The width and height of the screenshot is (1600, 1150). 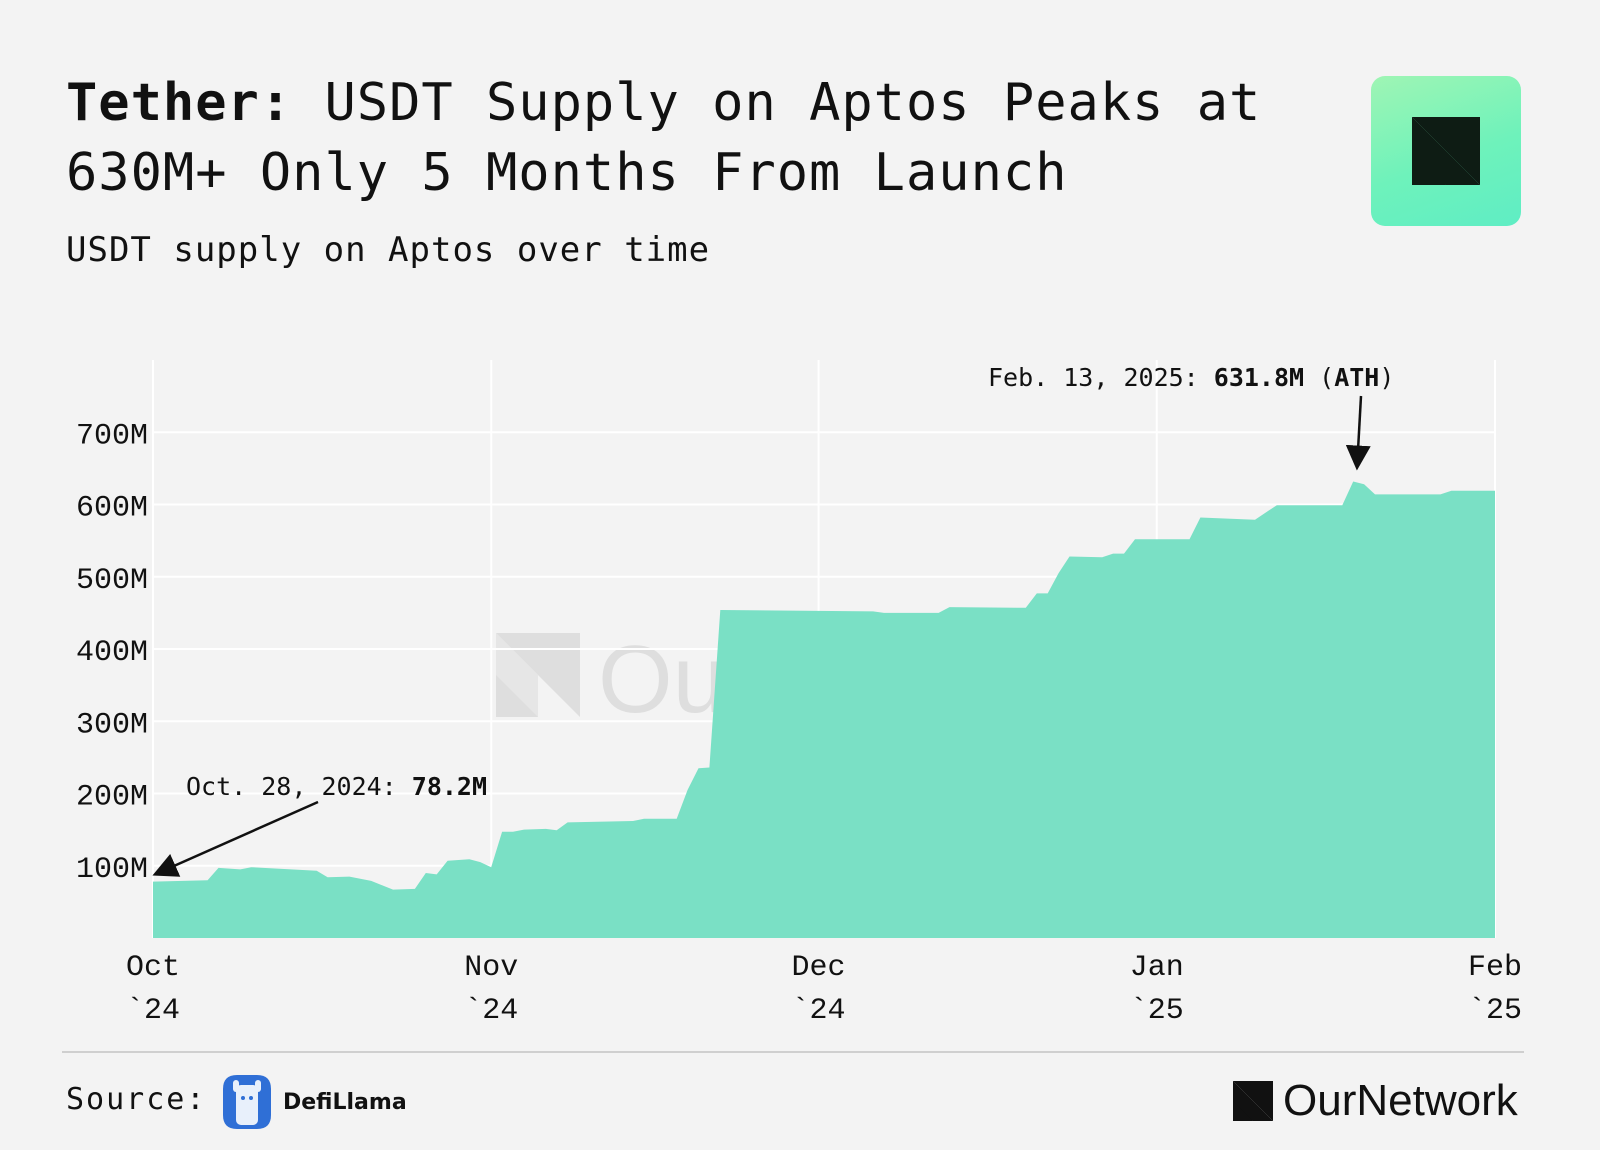 I want to click on source-label: Source:, so click(x=136, y=1099).